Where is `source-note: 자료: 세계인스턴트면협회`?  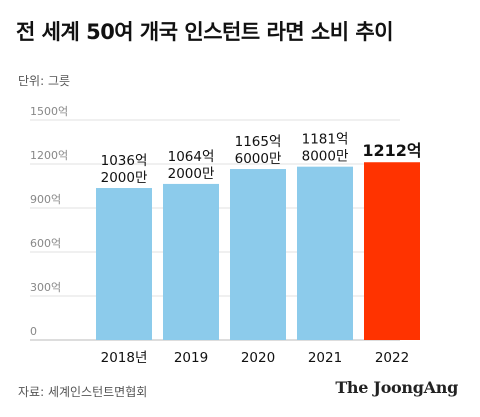
source-note: 자료: 세계인스턴트면협회 is located at coordinates (83, 392).